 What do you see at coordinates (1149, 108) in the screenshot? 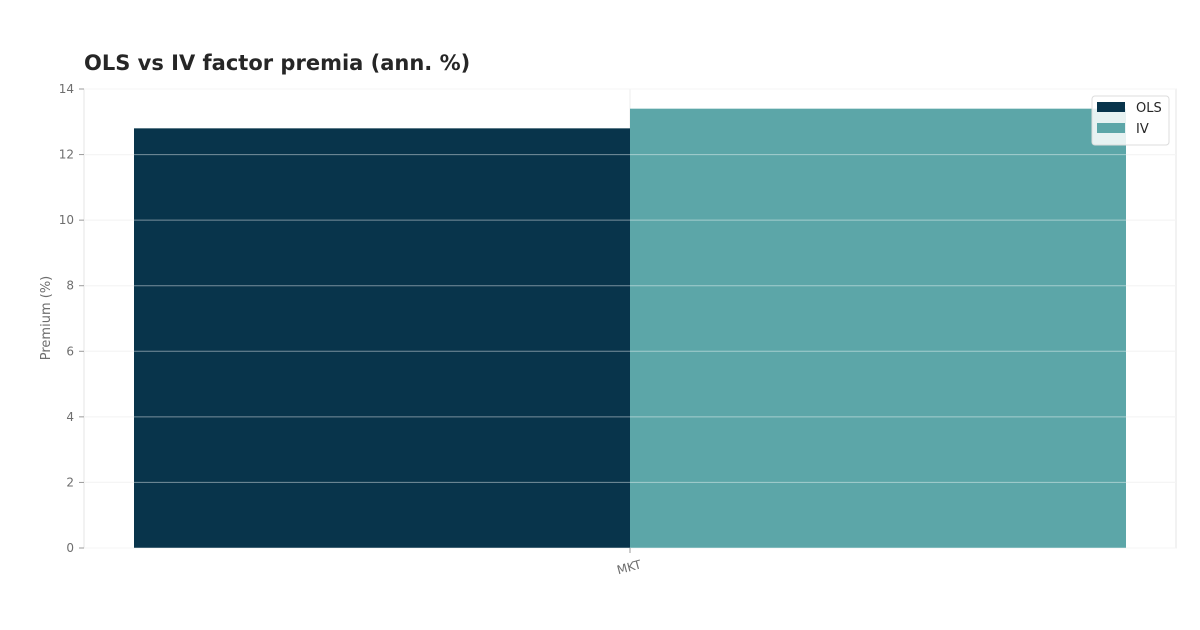
I see `legend-label-ols: OLS` at bounding box center [1149, 108].